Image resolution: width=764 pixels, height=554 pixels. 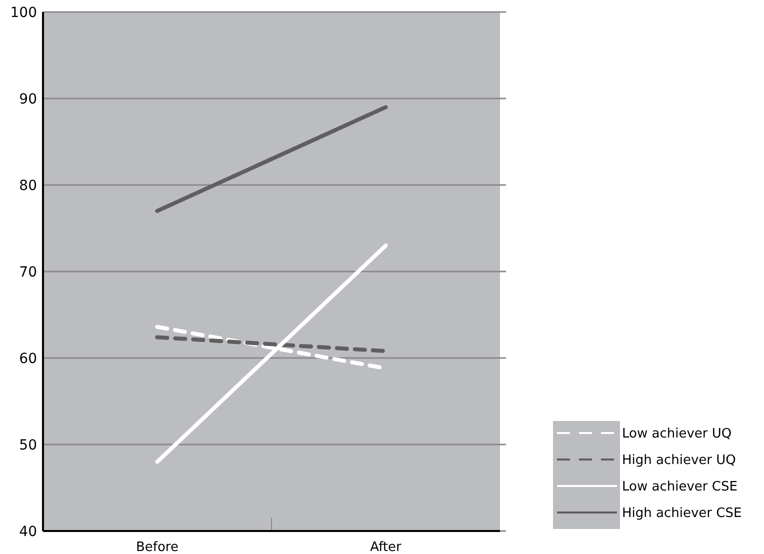 I want to click on legend-label: High achiever CSE, so click(x=682, y=514).